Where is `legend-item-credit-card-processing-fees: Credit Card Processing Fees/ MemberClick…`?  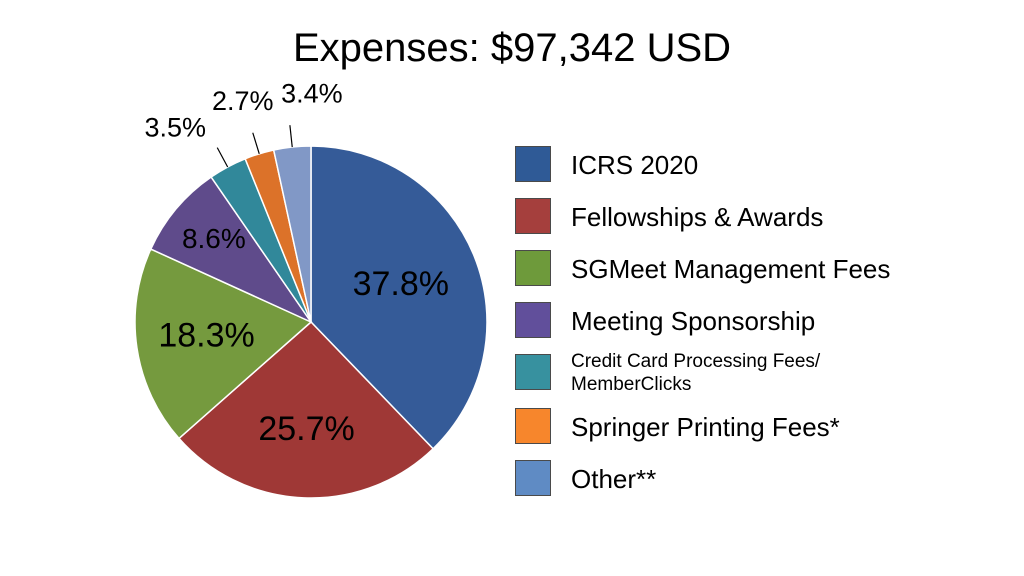
legend-item-credit-card-processing-fees: Credit Card Processing Fees/ MemberClick… is located at coordinates (765, 373).